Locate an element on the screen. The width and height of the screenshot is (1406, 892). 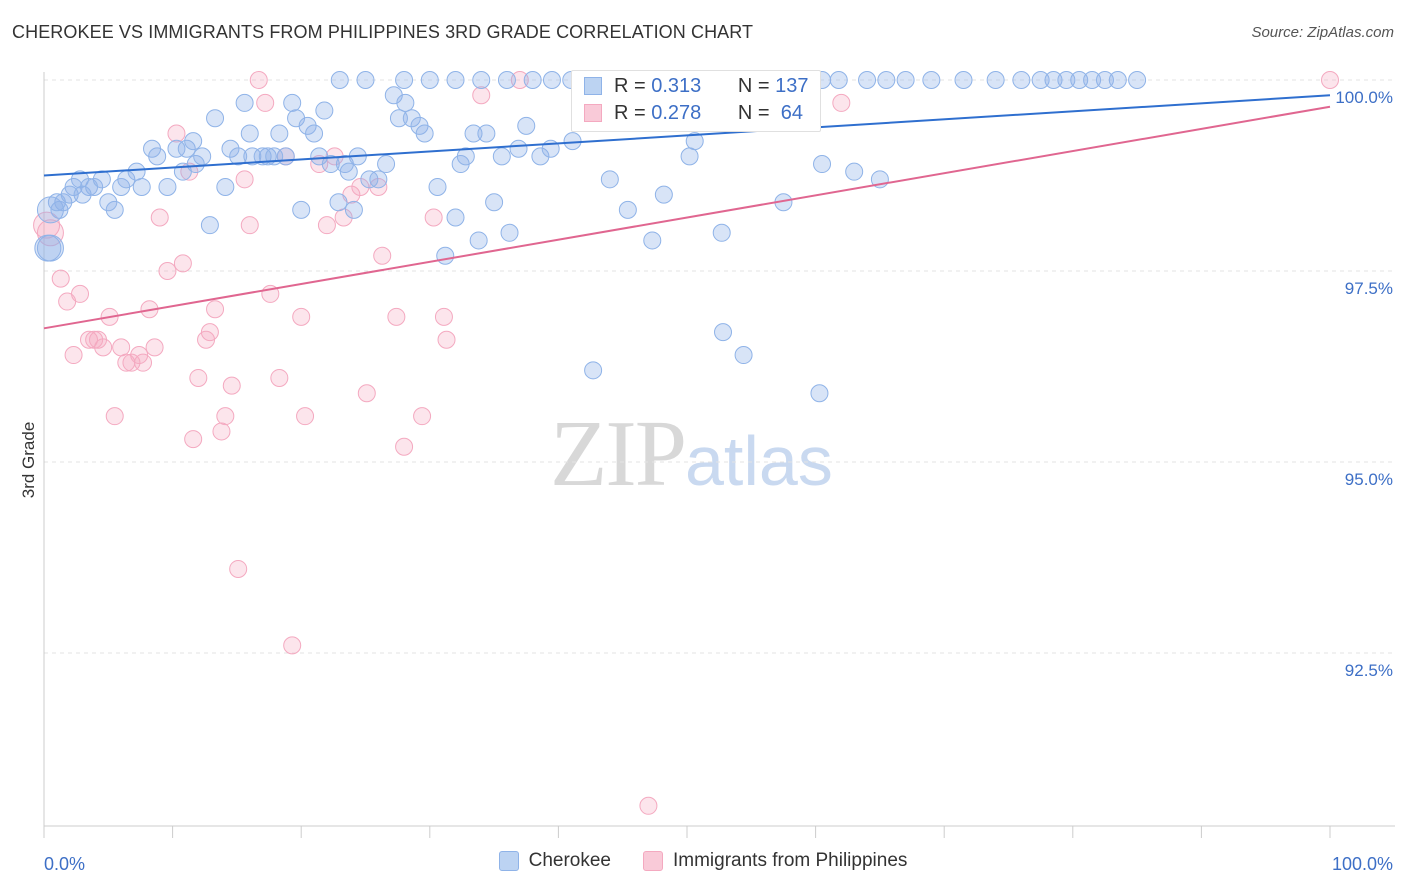
trendline-cherokee is located at coordinates (687, 135).